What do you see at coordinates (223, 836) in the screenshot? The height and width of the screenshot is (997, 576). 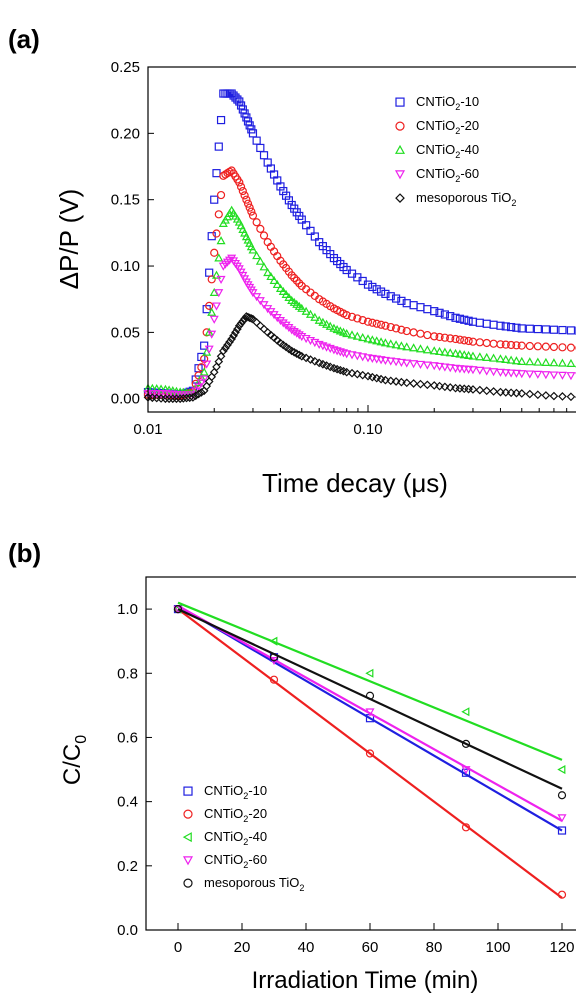 I see `legend-label-name: CNTiO` at bounding box center [223, 836].